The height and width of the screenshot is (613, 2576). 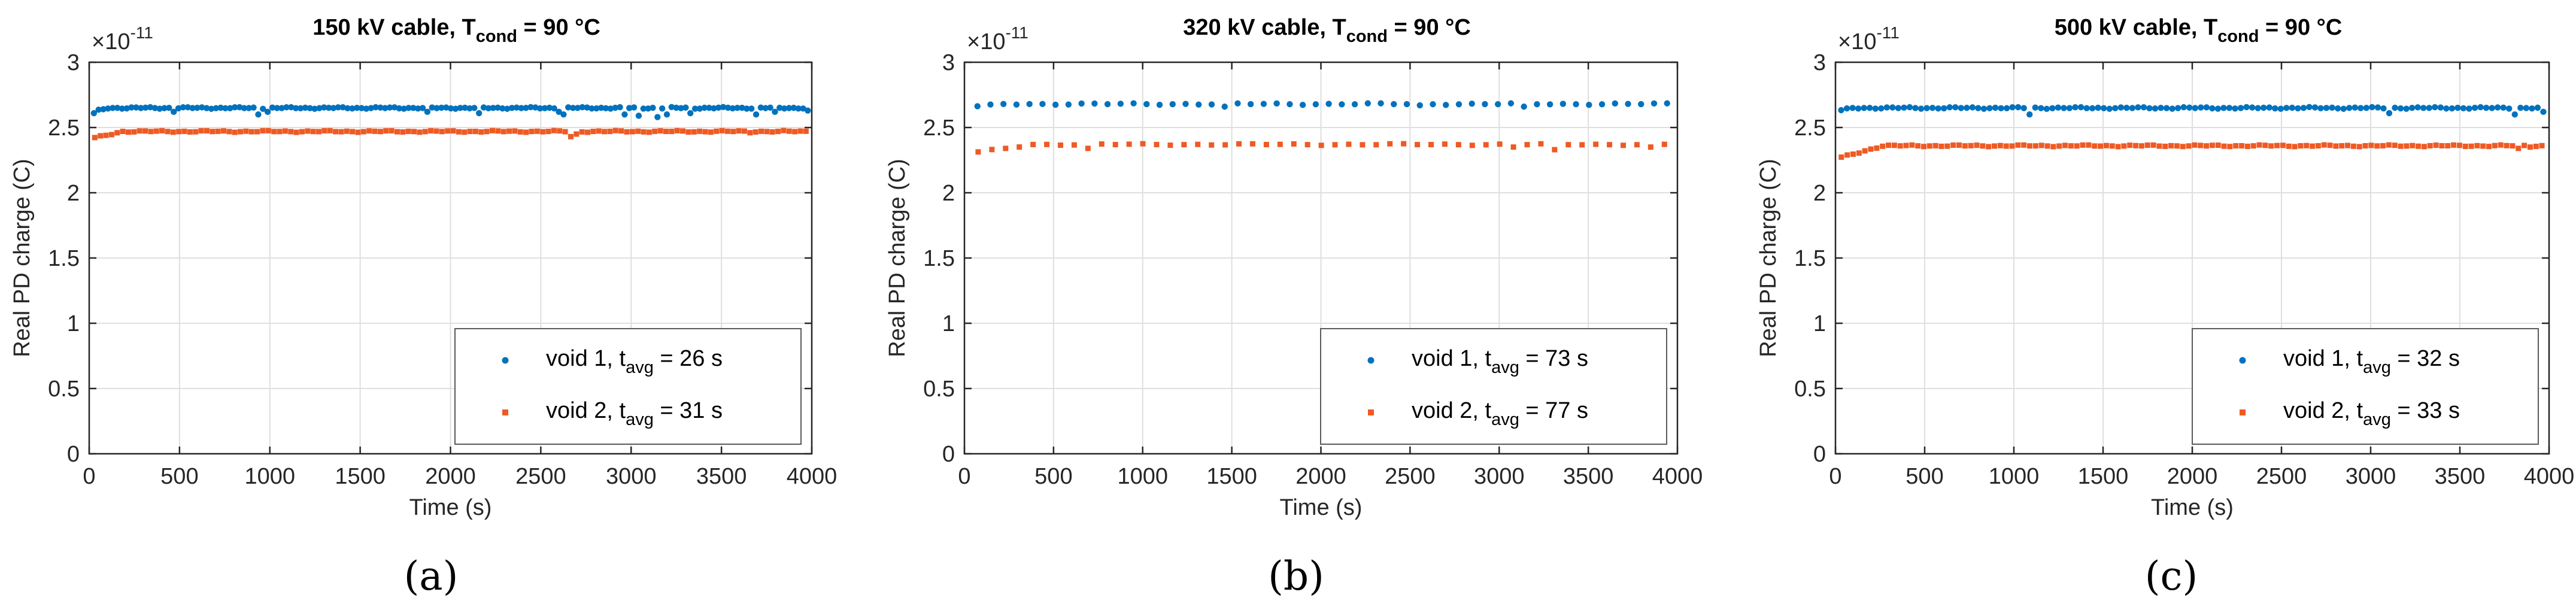 I want to click on x-tick-label: 3000, so click(x=1499, y=476).